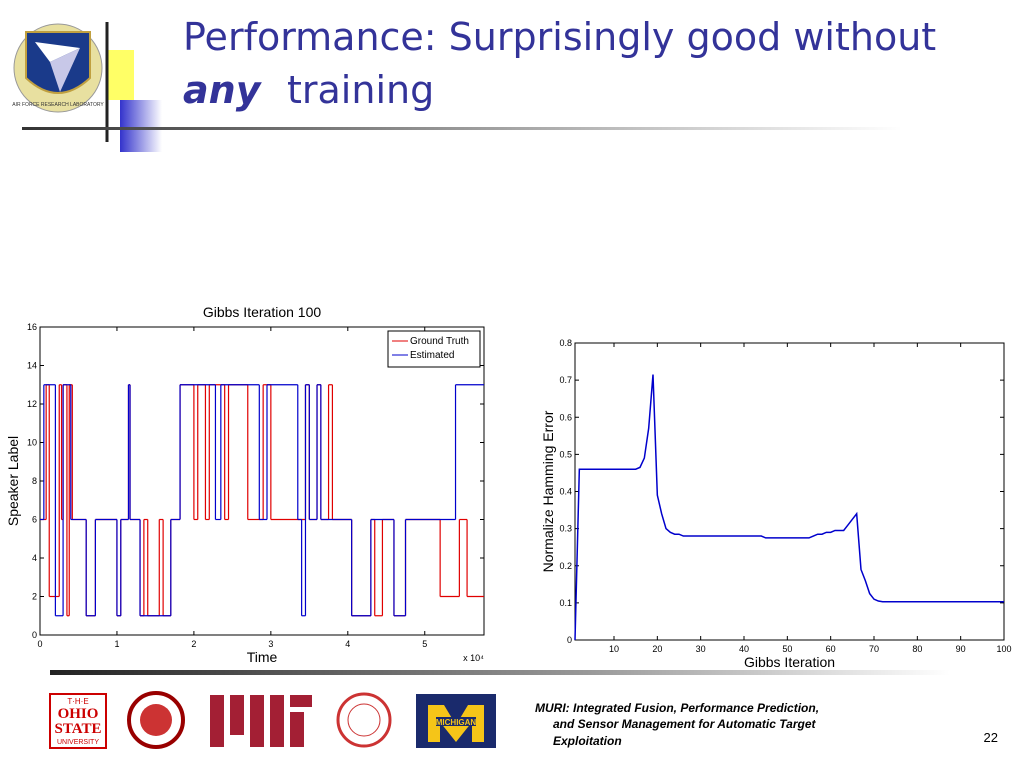 Image resolution: width=1024 pixels, height=768 pixels. What do you see at coordinates (262, 312) in the screenshot?
I see `chart-title: Gibbs Iteration 100` at bounding box center [262, 312].